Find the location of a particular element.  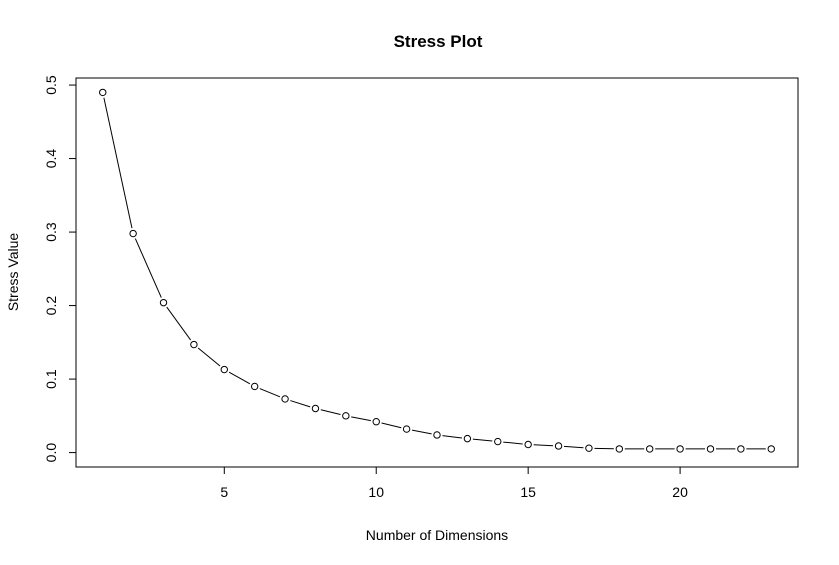

x-tick-label: 10 is located at coordinates (376, 492).